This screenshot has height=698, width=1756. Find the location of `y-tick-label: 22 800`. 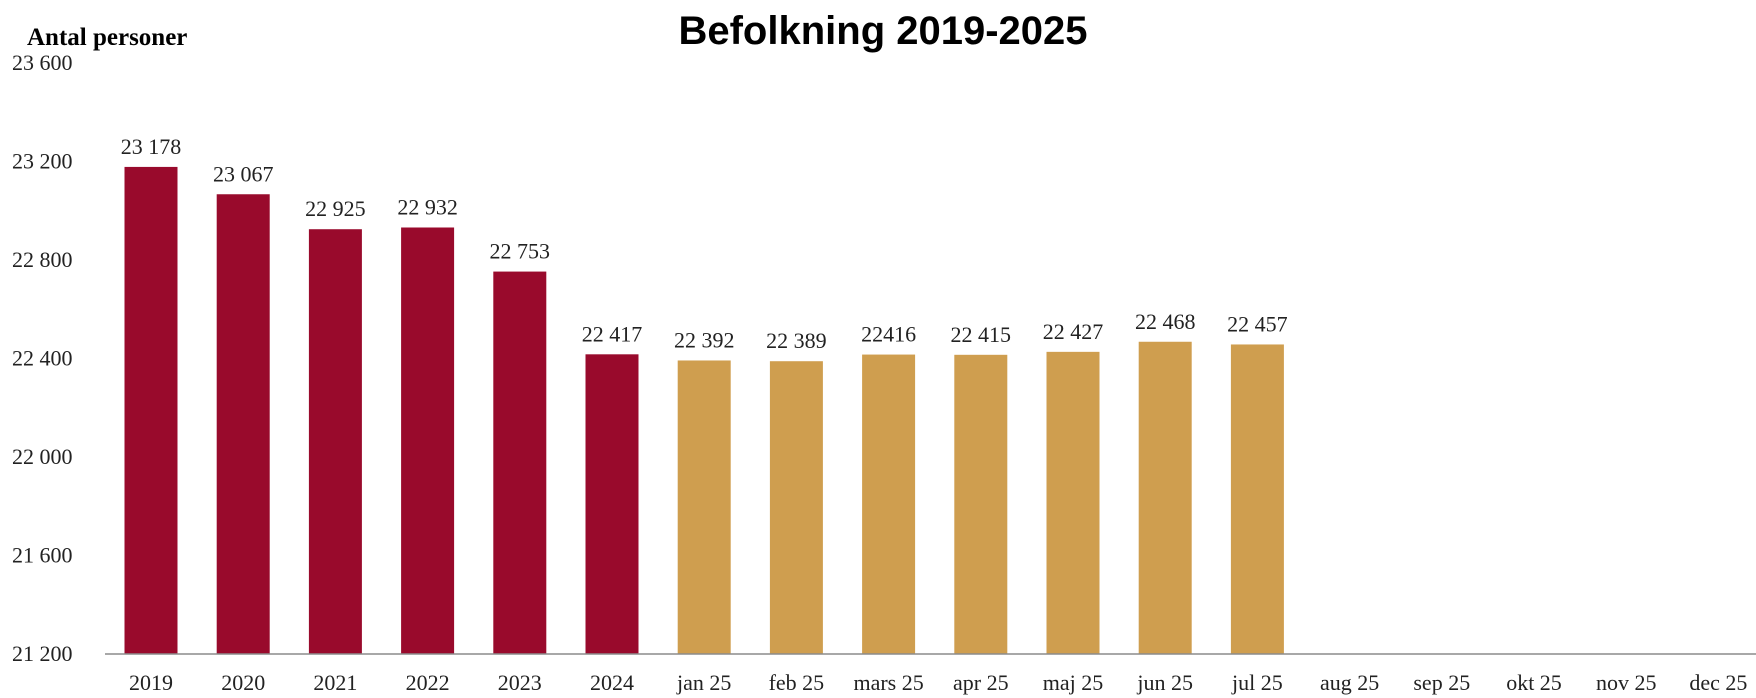

y-tick-label: 22 800 is located at coordinates (42, 259).